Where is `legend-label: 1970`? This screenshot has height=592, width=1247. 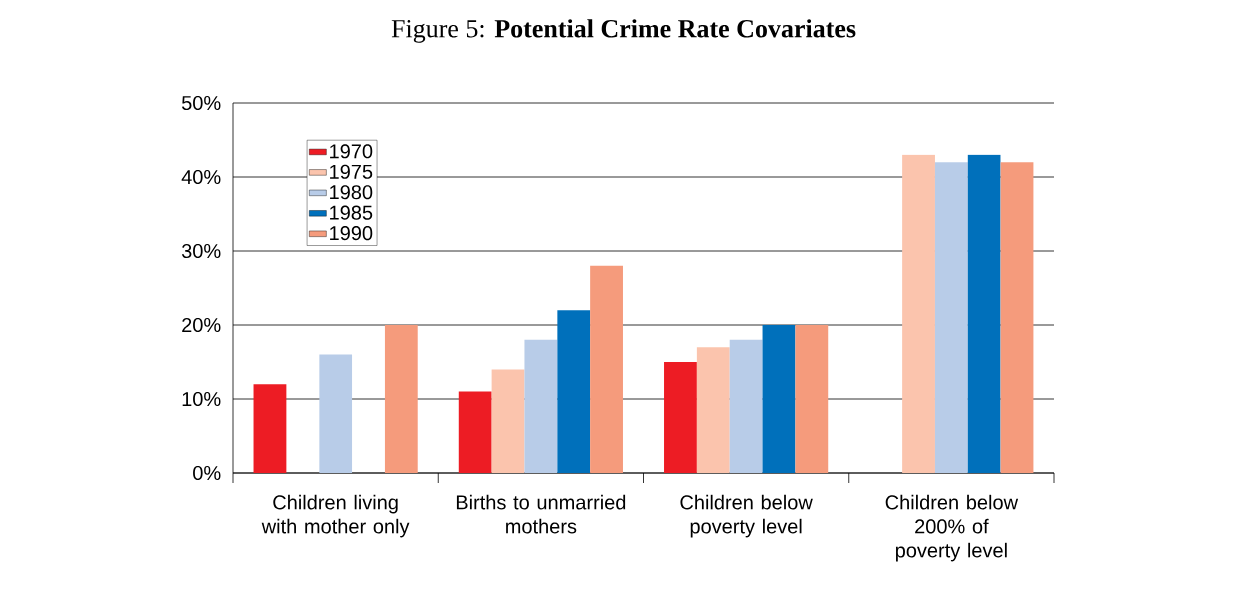
legend-label: 1970 is located at coordinates (351, 151).